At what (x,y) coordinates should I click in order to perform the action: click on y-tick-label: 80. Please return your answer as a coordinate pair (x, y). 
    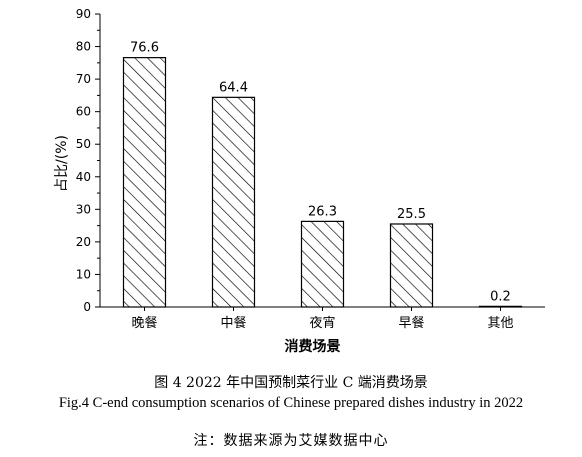
    Looking at the image, I should click on (83, 47).